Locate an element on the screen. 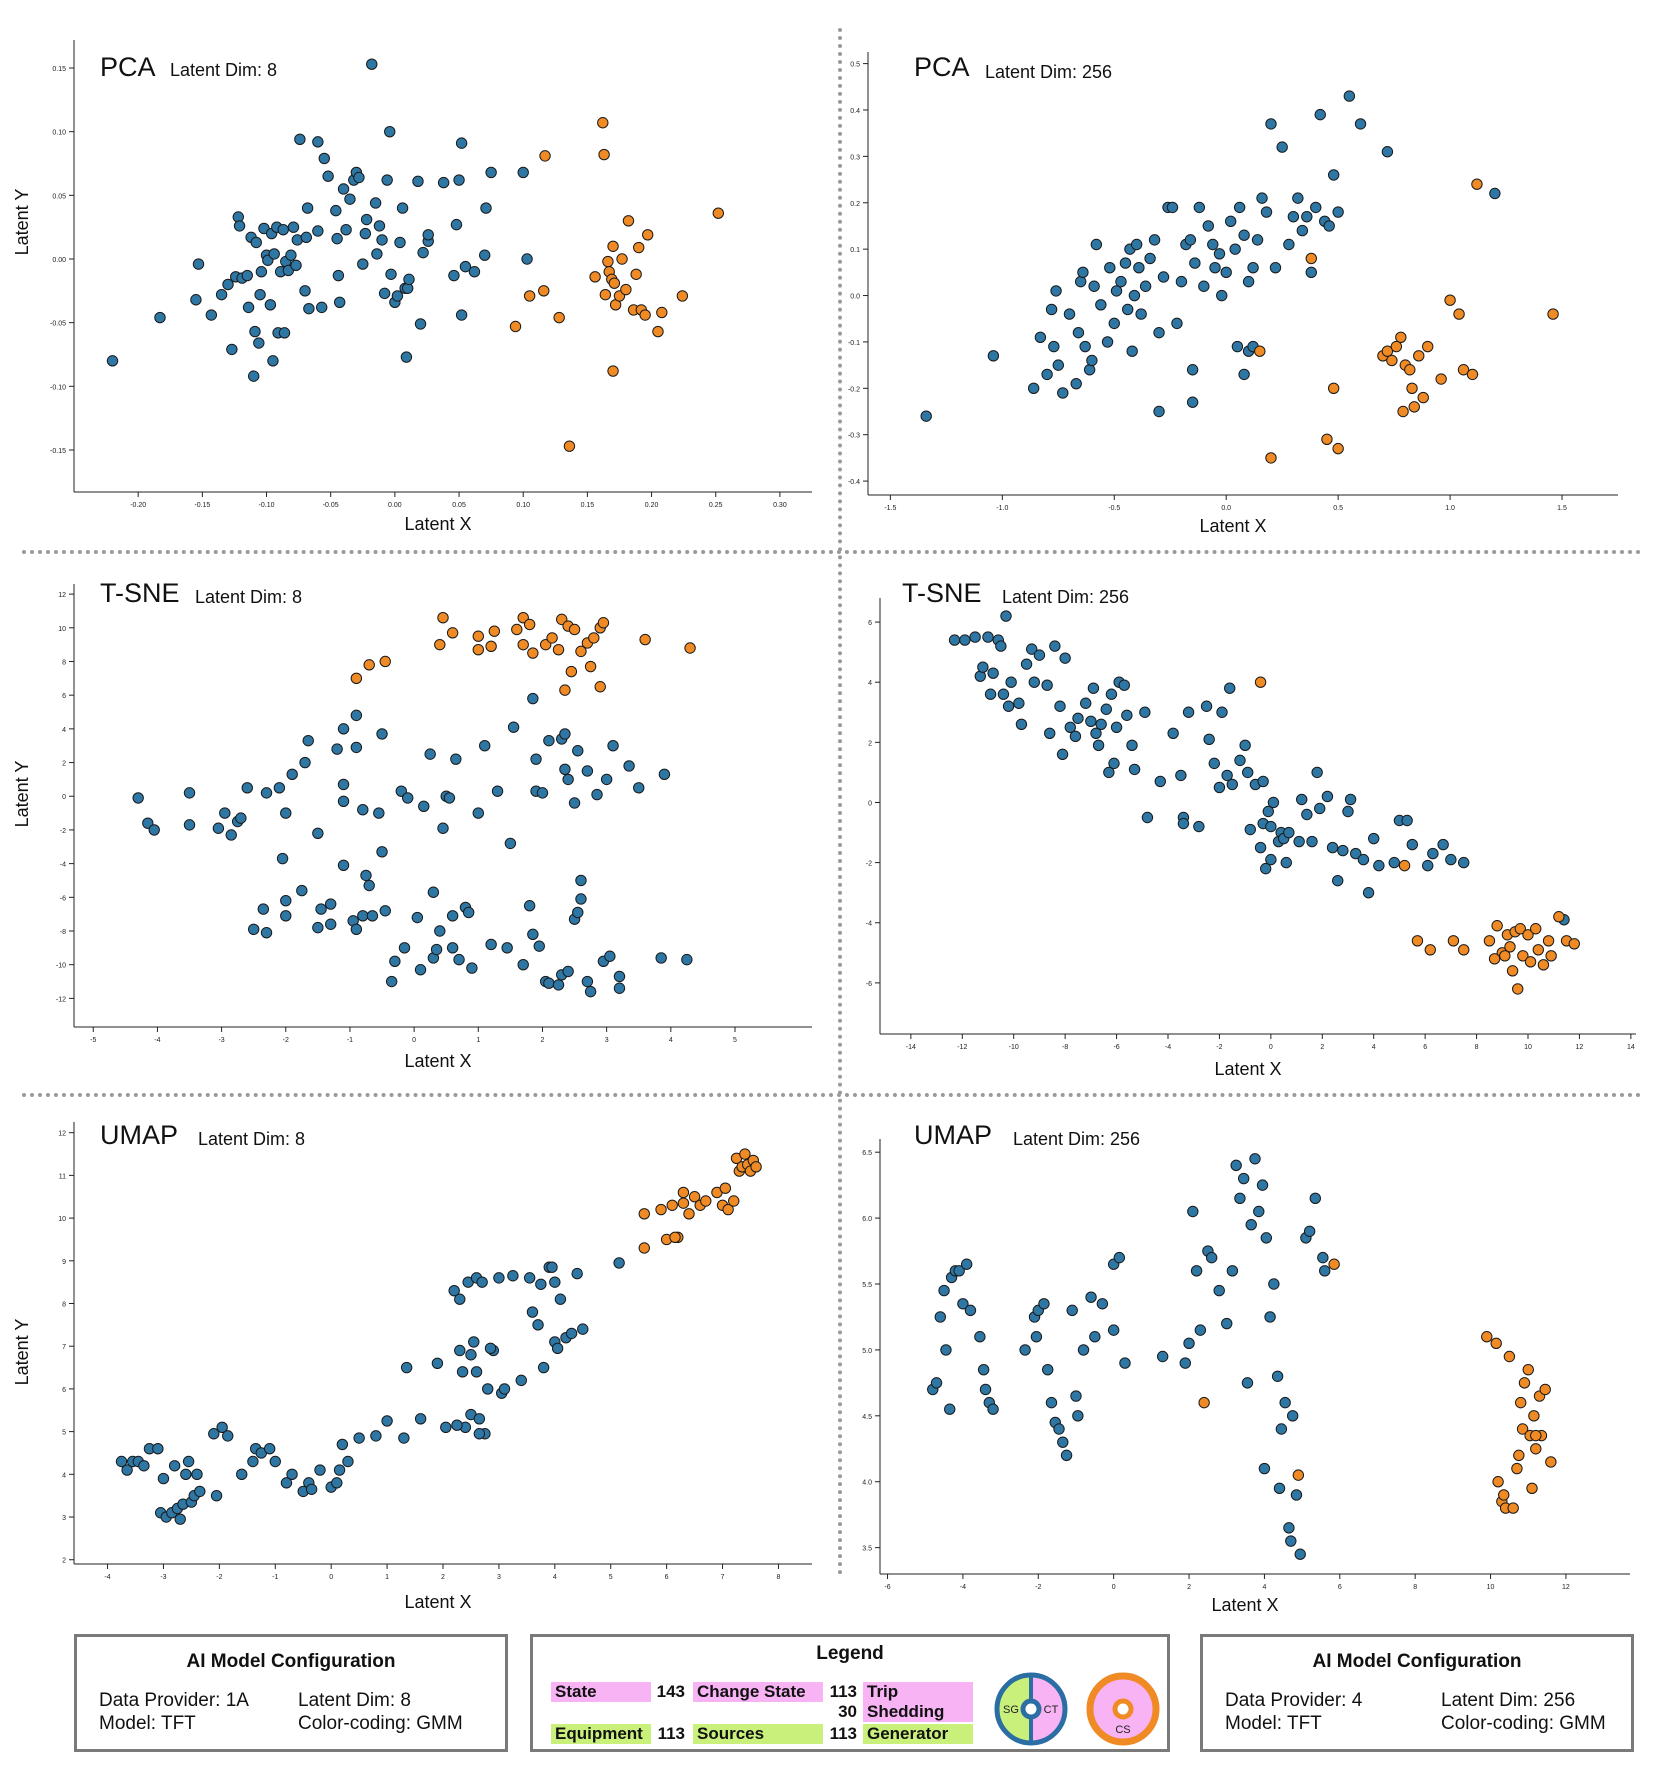  y-tick-label: 6.5 is located at coordinates (867, 1153).